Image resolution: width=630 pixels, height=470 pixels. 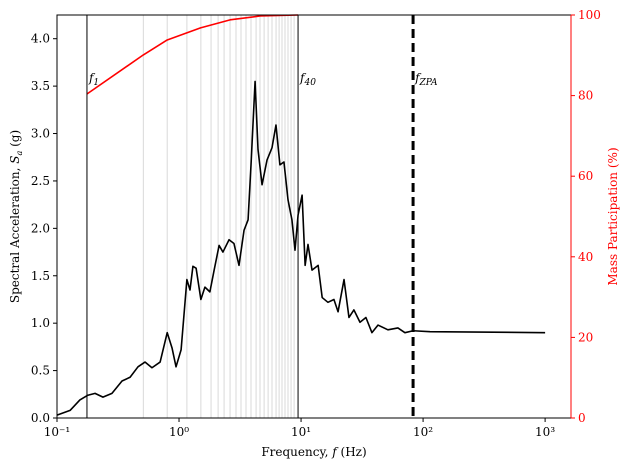 I want to click on marker-subscript: ZPA, so click(x=428, y=83).